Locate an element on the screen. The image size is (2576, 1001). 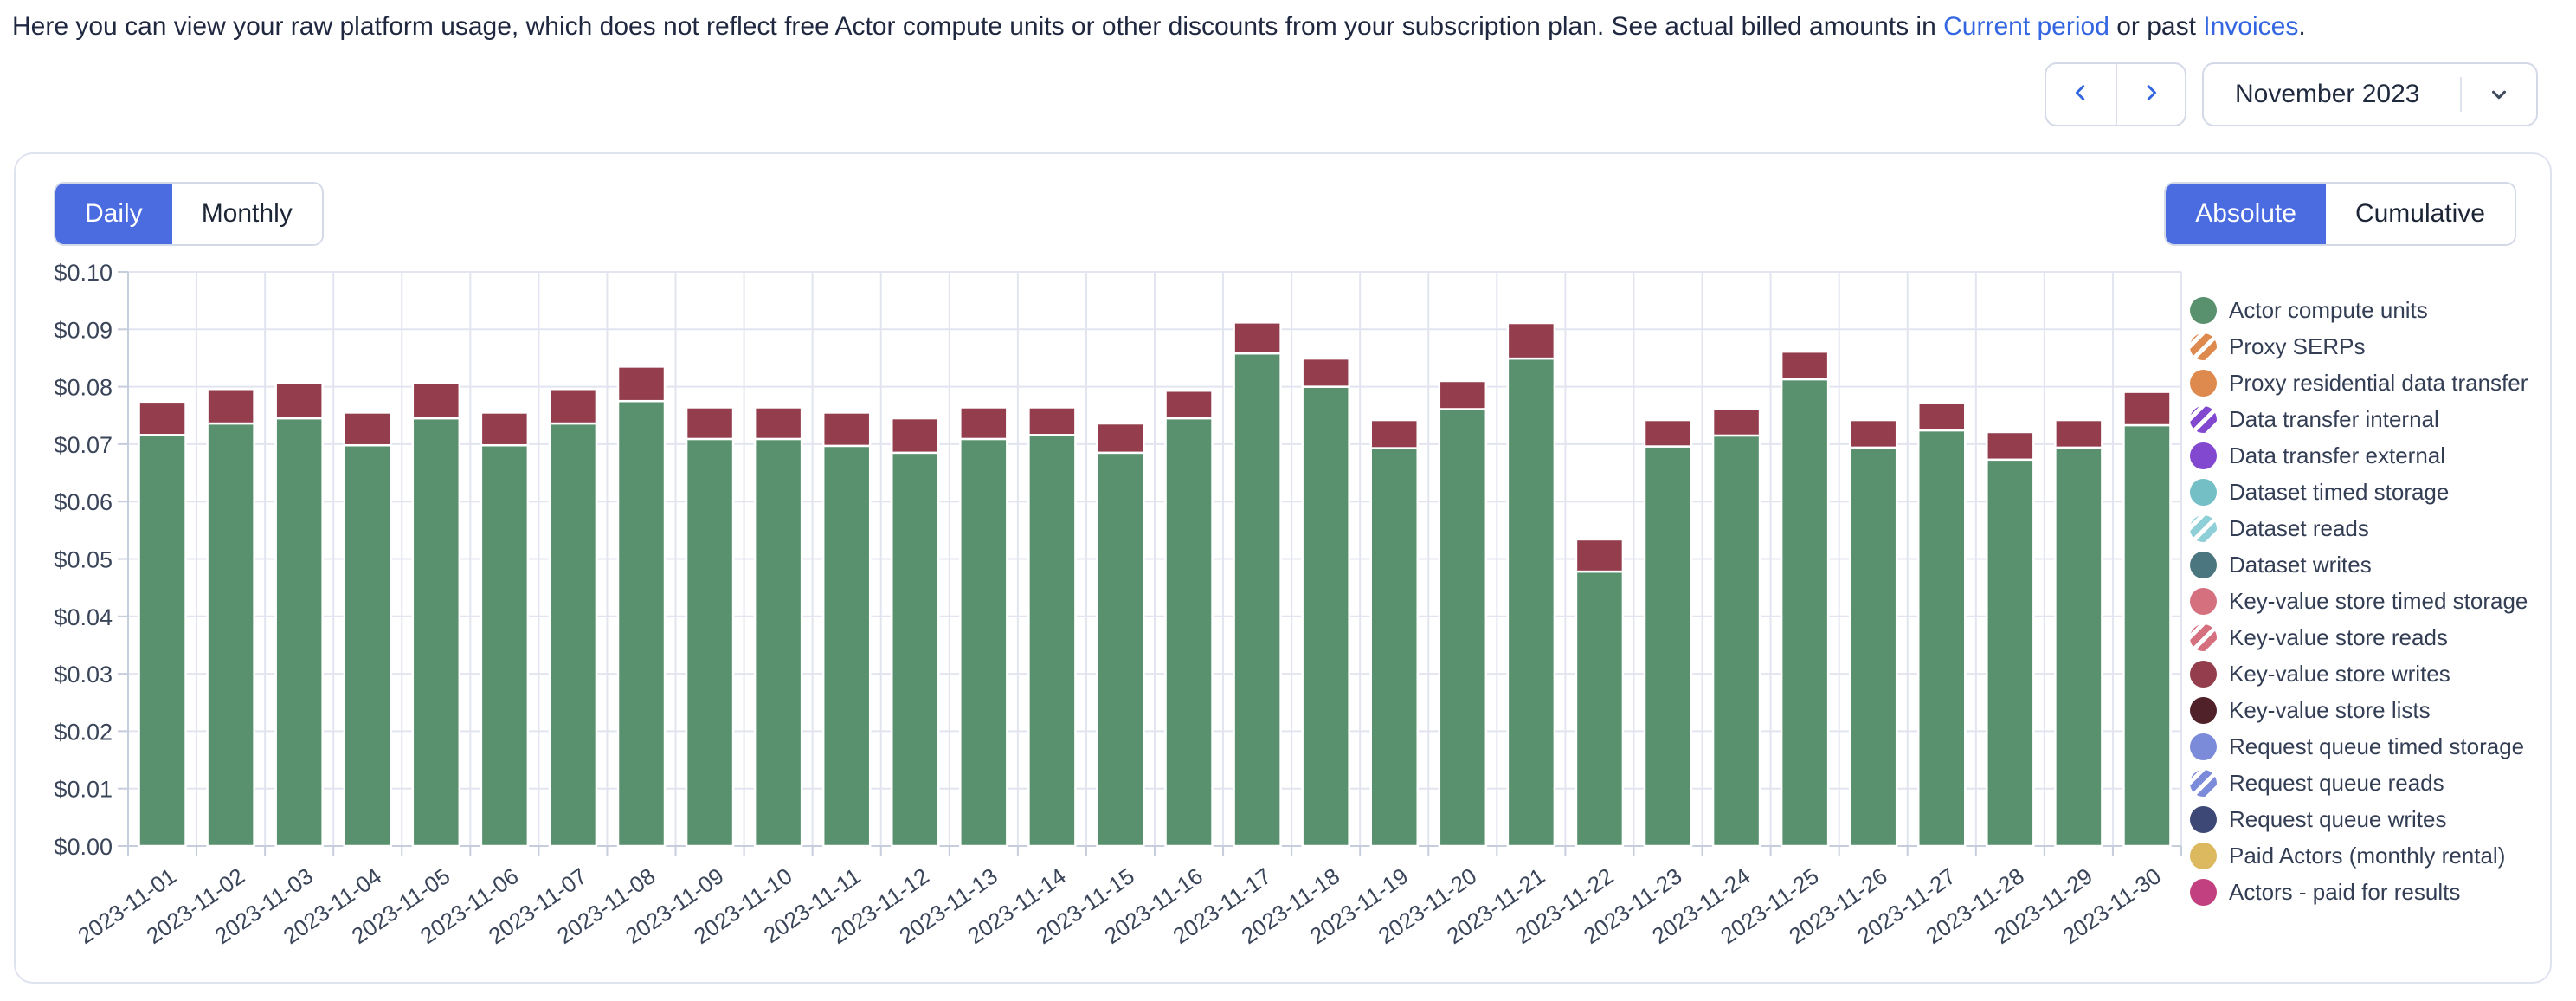
legend-item: Actors - paid for results is located at coordinates (2359, 892).